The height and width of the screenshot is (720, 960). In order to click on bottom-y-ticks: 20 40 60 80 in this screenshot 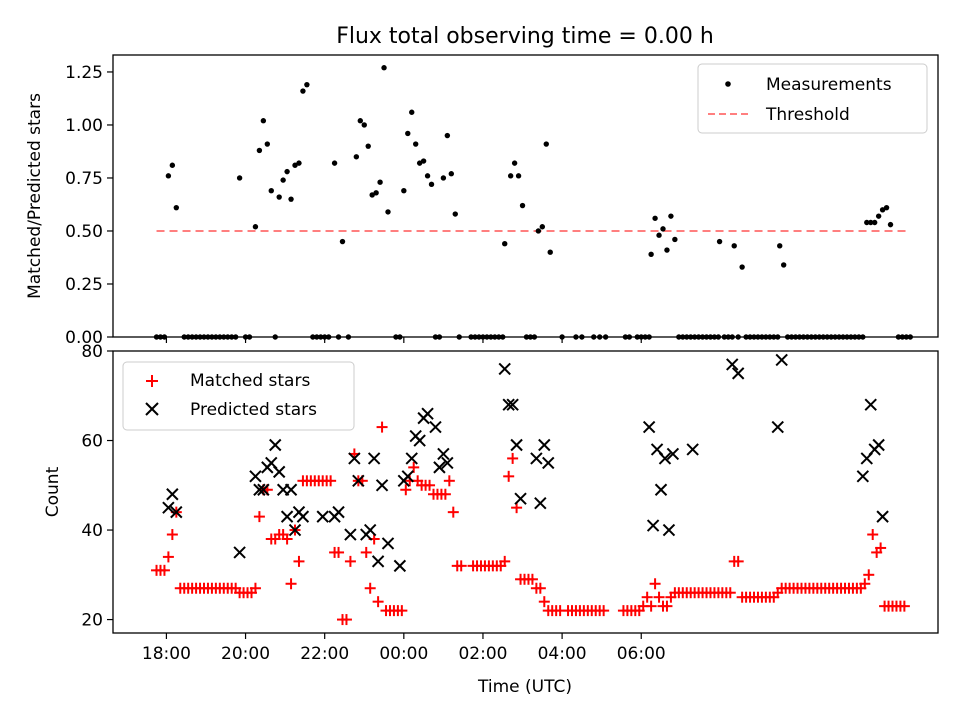, I will do `click(97, 486)`.